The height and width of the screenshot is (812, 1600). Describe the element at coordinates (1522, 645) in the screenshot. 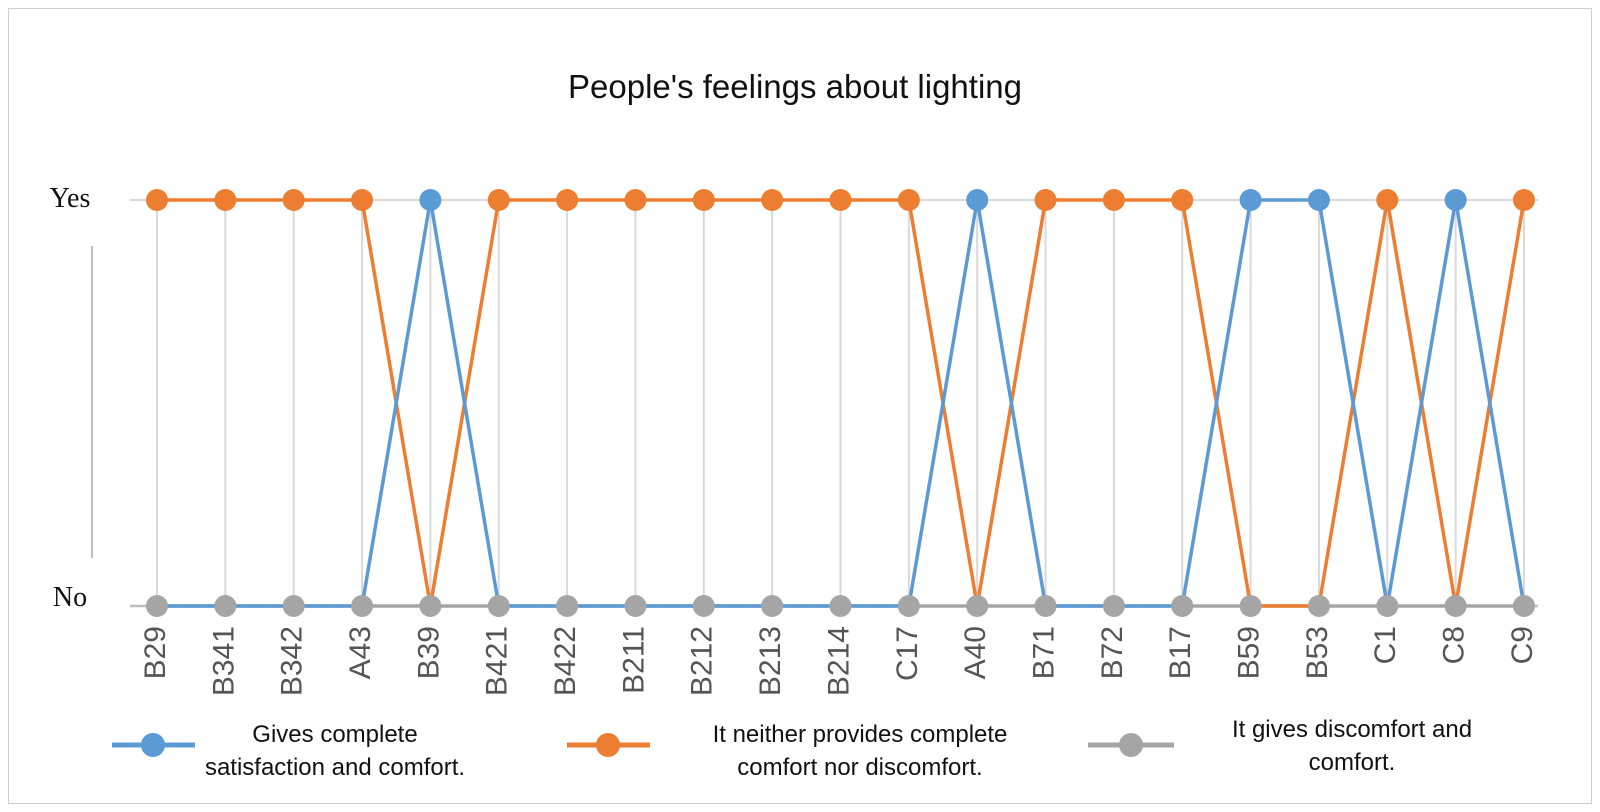

I see `x-tick-C9: C9` at that location.